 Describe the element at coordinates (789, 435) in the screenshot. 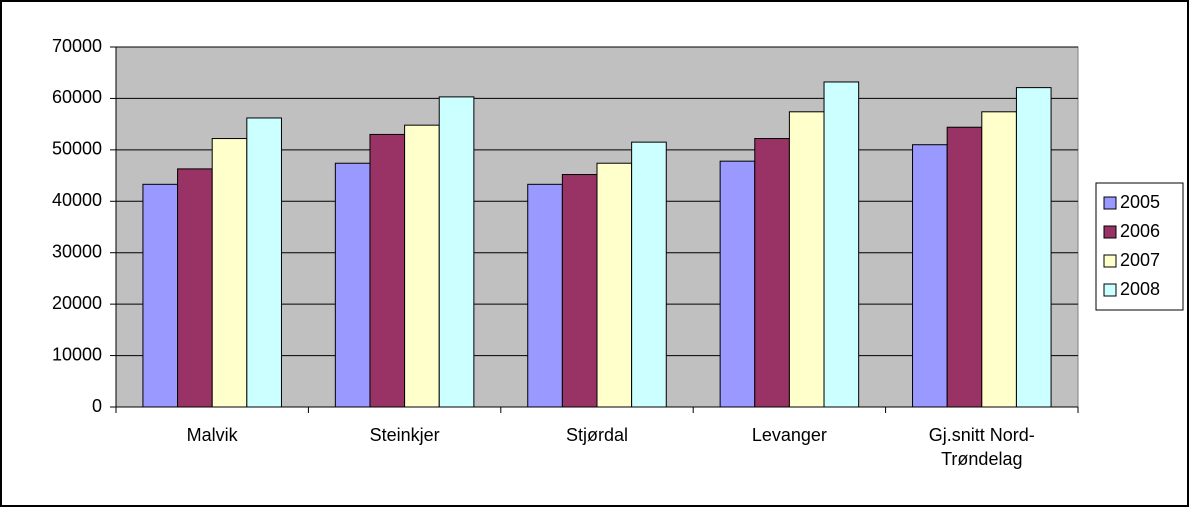

I see `x-tick-label: Levanger` at that location.